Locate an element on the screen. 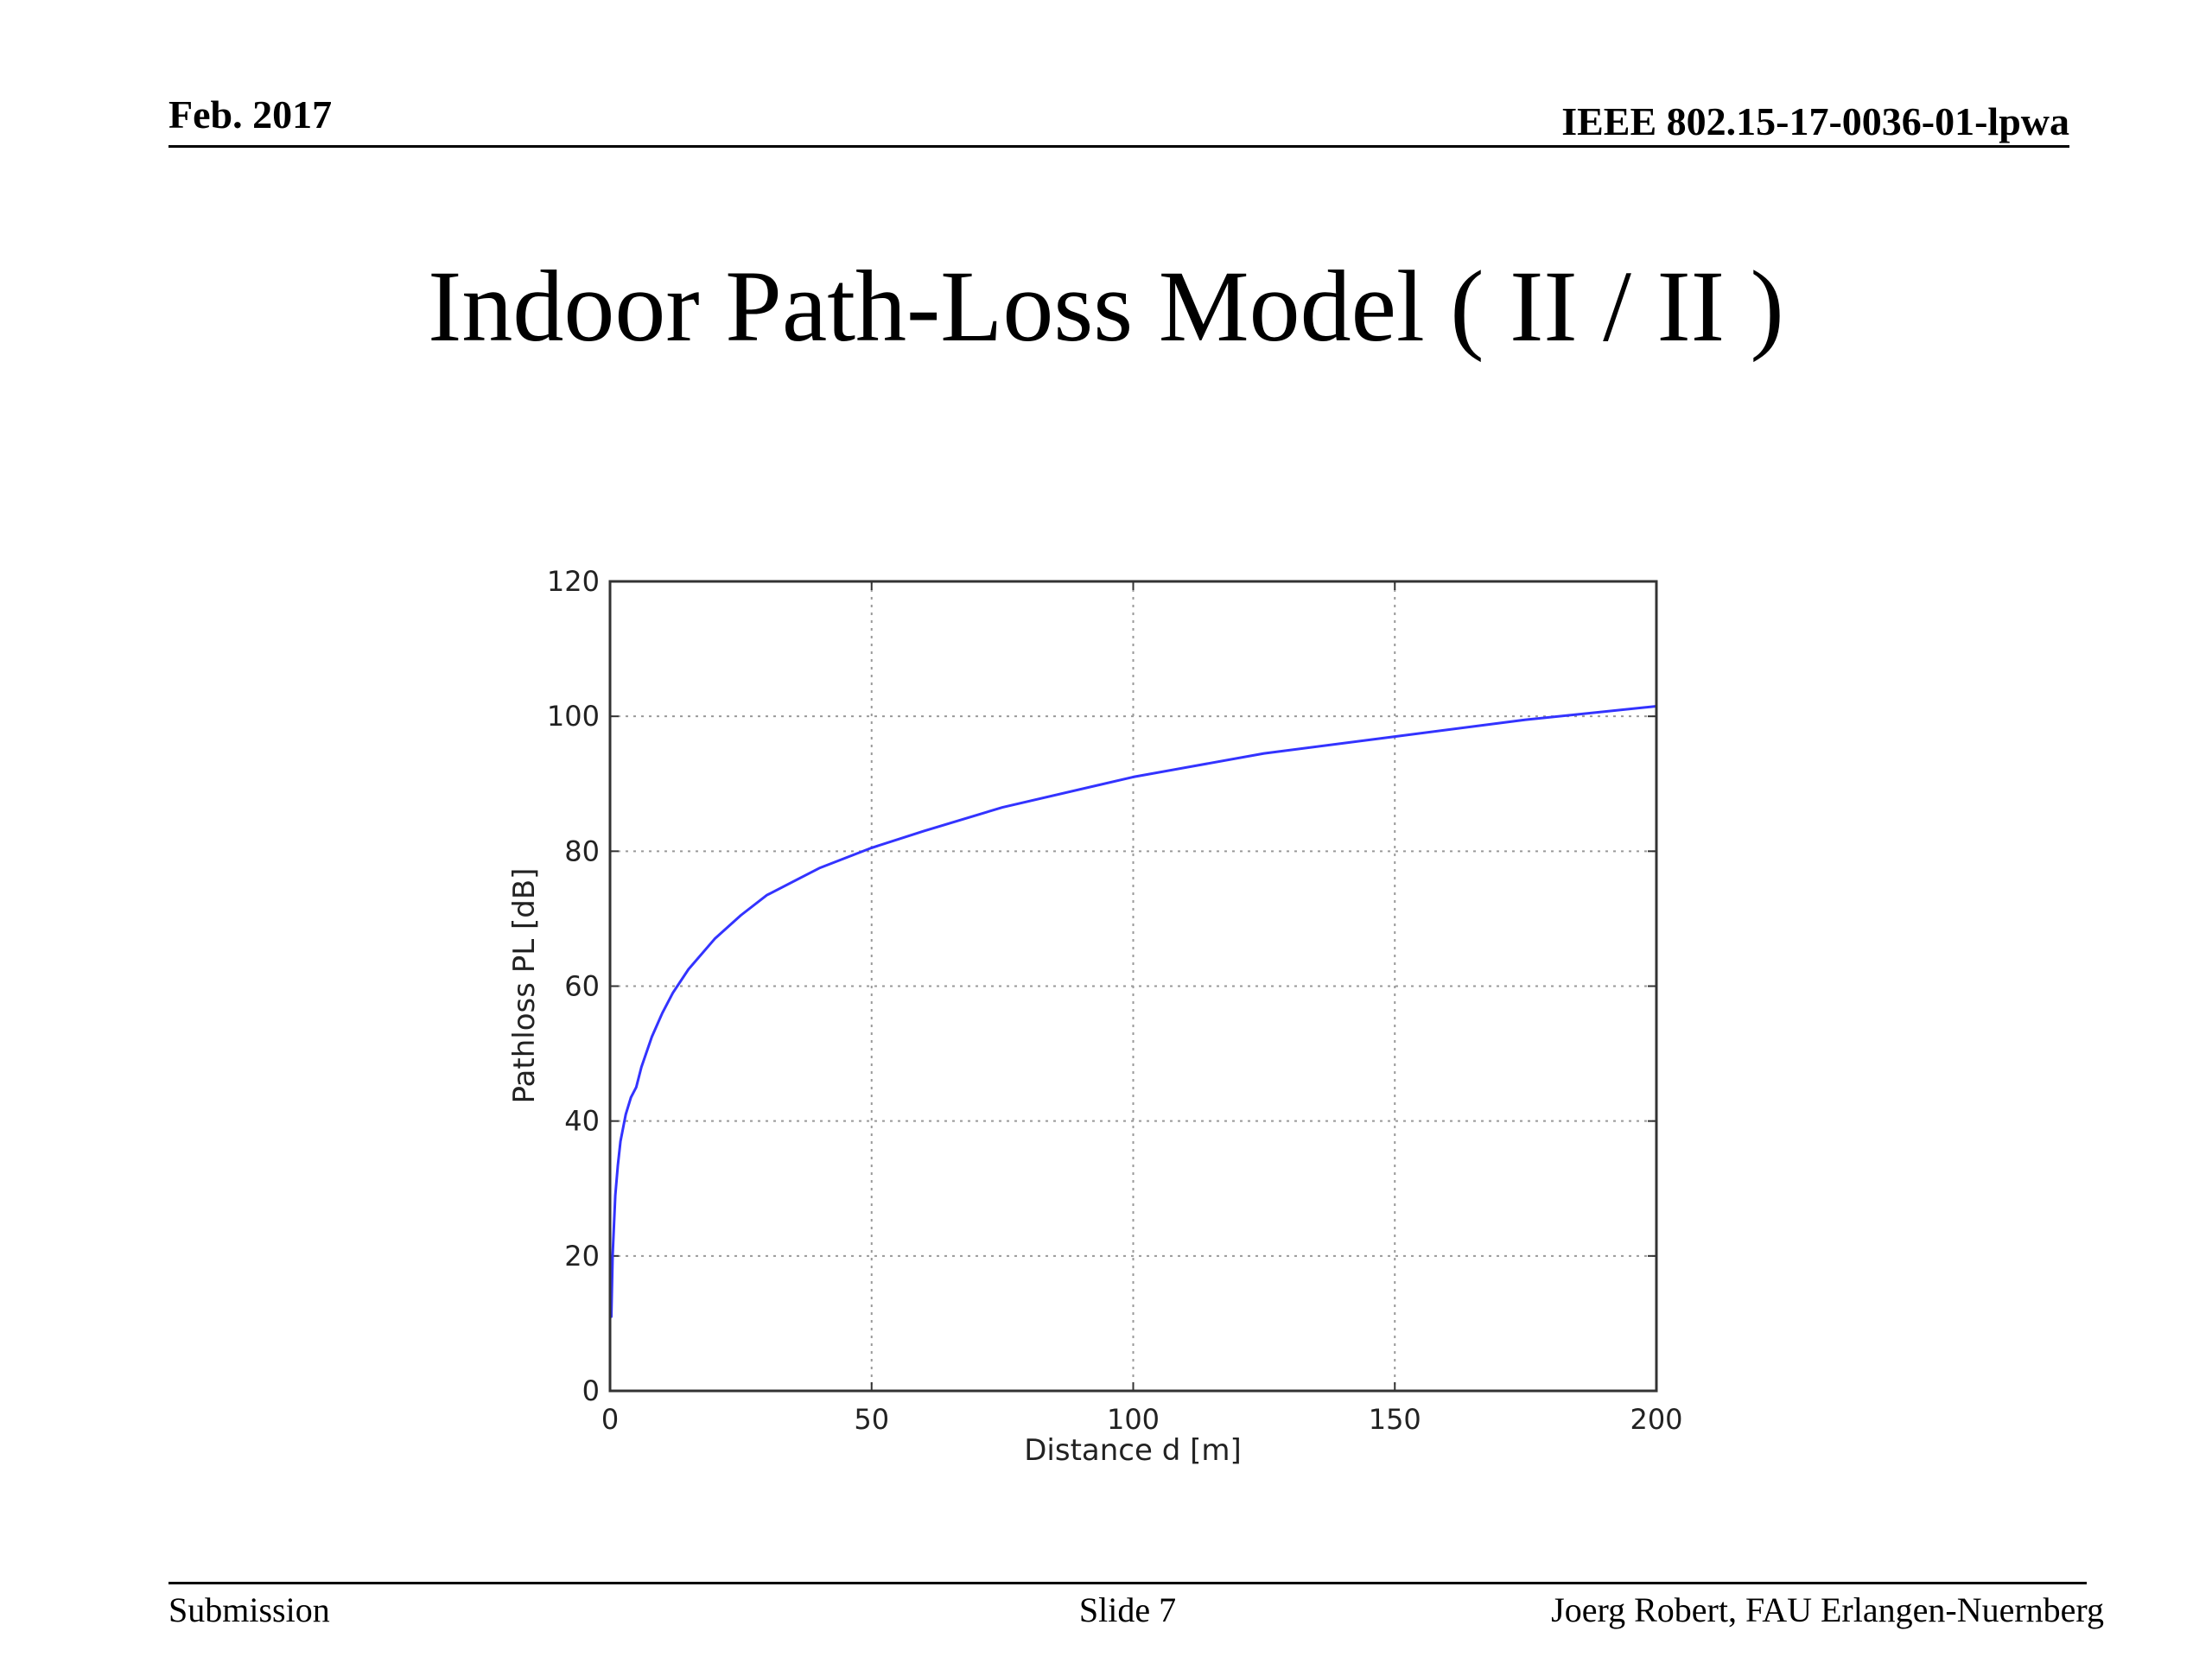 The width and height of the screenshot is (2212, 1663). x-axis-label: Distance d [m] is located at coordinates (1133, 1451).